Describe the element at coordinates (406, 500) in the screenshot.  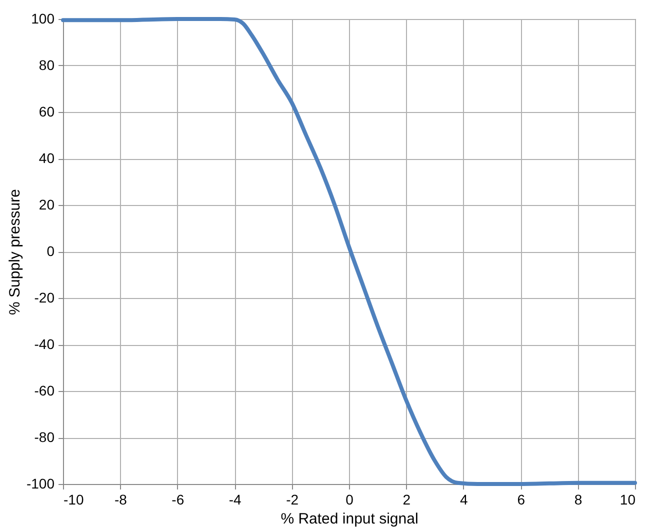
I see `x-tick-label: 2` at that location.